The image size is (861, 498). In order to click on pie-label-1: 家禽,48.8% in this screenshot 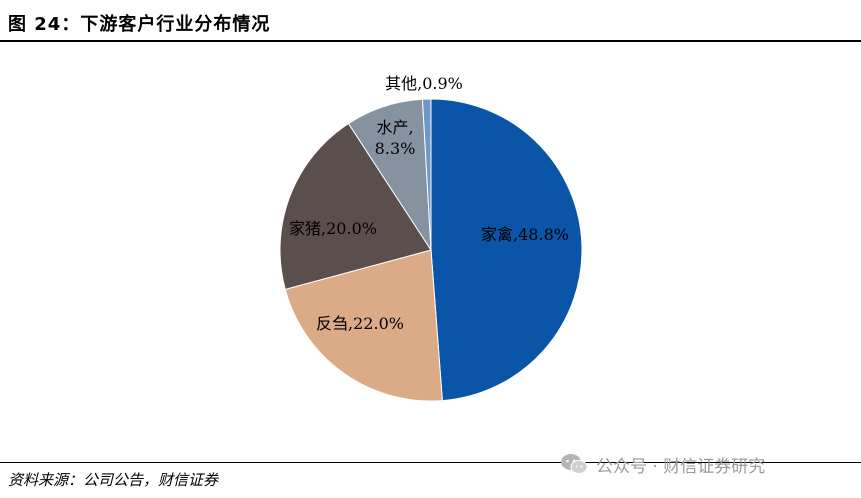, I will do `click(525, 234)`.